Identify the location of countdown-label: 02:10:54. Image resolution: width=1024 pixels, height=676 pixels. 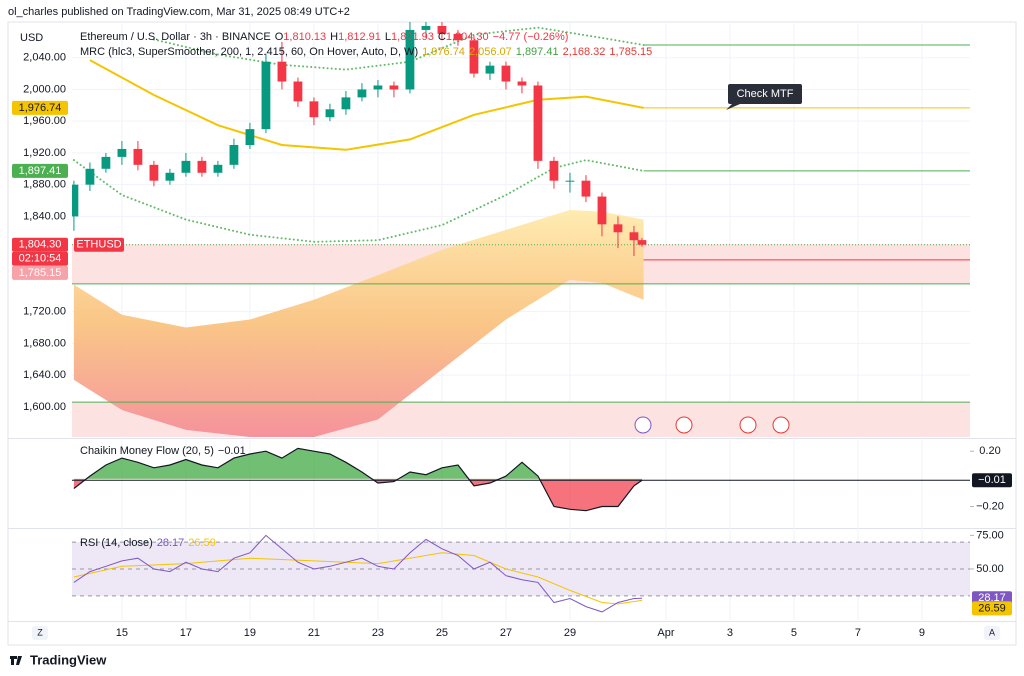
(40, 259).